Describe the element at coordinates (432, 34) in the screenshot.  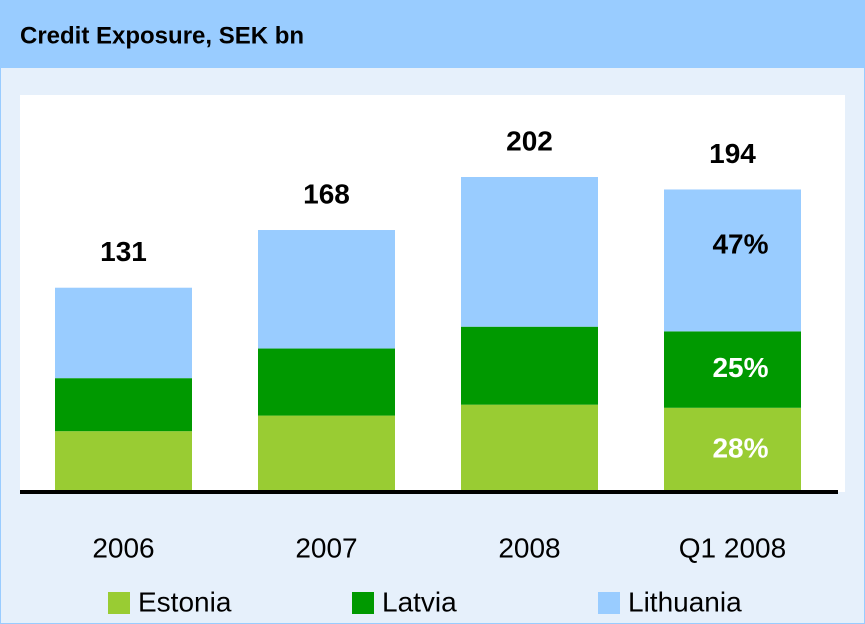
I see `header-bar` at that location.